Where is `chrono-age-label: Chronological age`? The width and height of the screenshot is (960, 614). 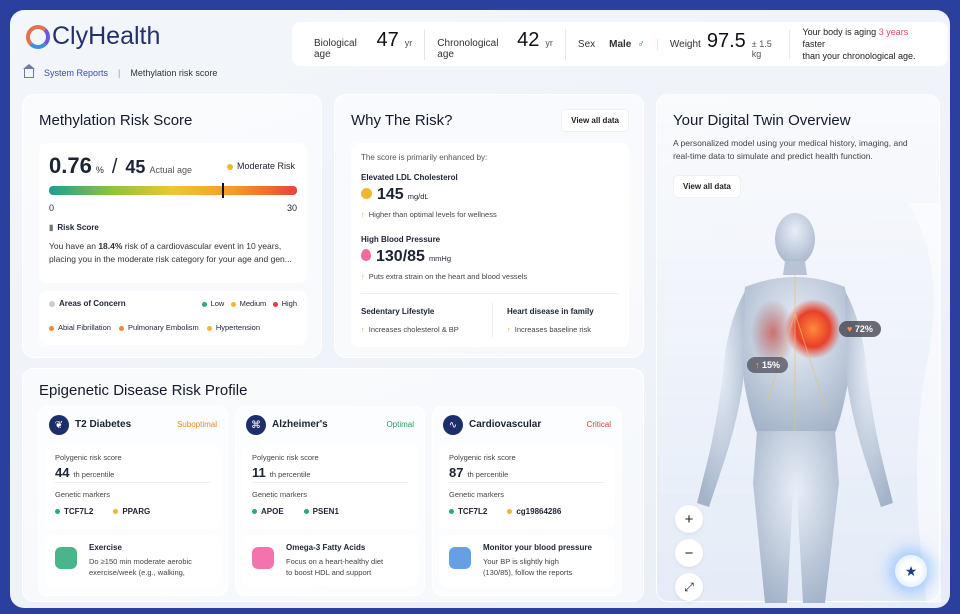 chrono-age-label: Chronological age is located at coordinates (468, 48).